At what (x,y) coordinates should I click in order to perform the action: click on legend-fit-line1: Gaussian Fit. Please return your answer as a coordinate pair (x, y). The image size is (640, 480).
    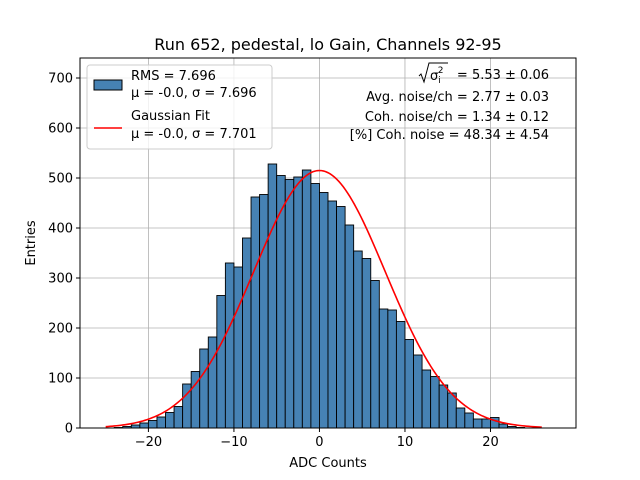
    Looking at the image, I should click on (170, 116).